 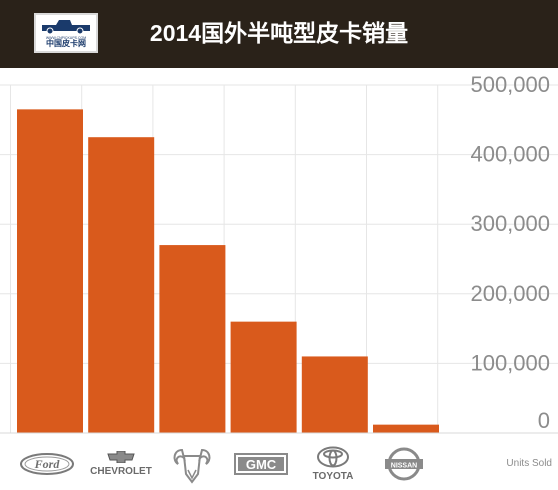 What do you see at coordinates (544, 420) in the screenshot?
I see `y-tick-label: 0` at bounding box center [544, 420].